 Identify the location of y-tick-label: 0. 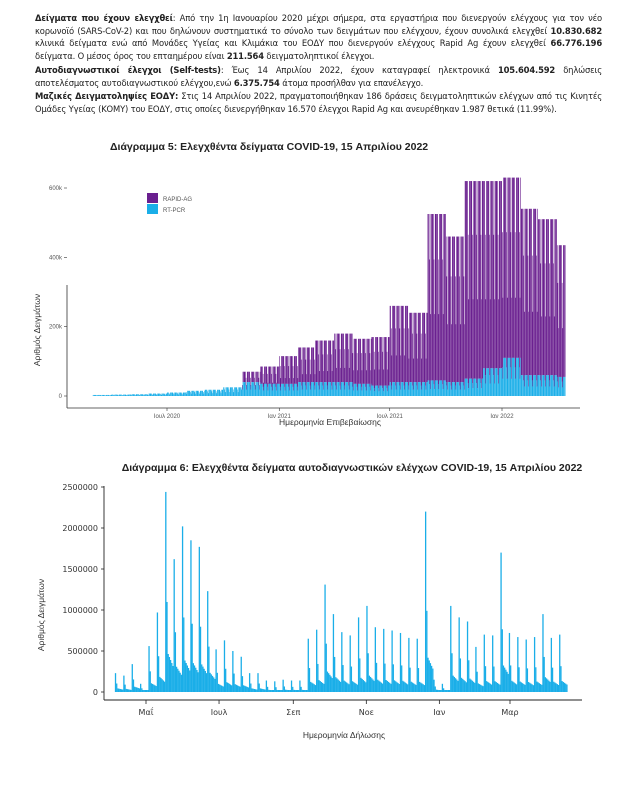
(61, 397).